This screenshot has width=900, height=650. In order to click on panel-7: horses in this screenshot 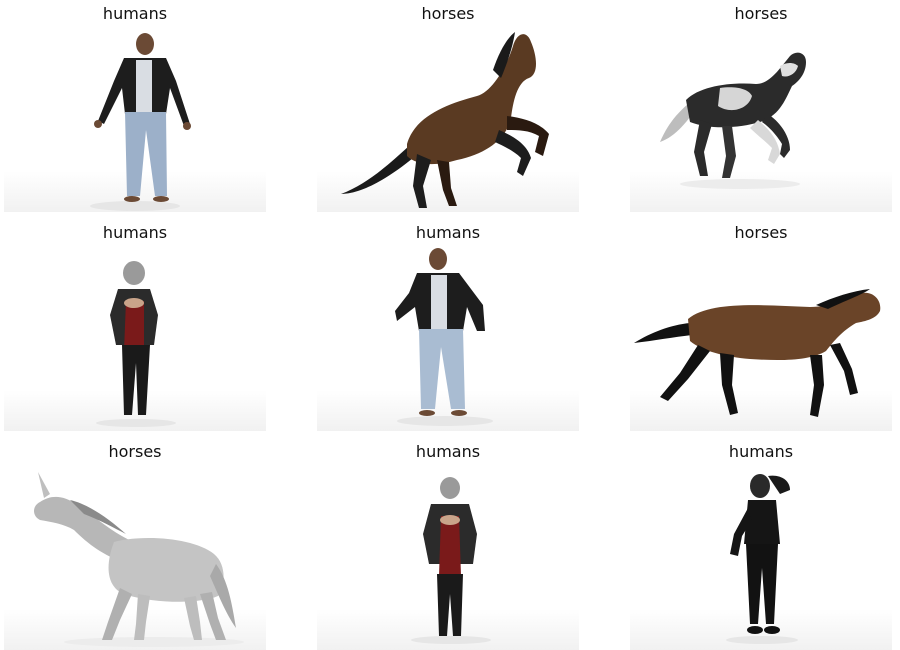, I will do `click(135, 544)`.